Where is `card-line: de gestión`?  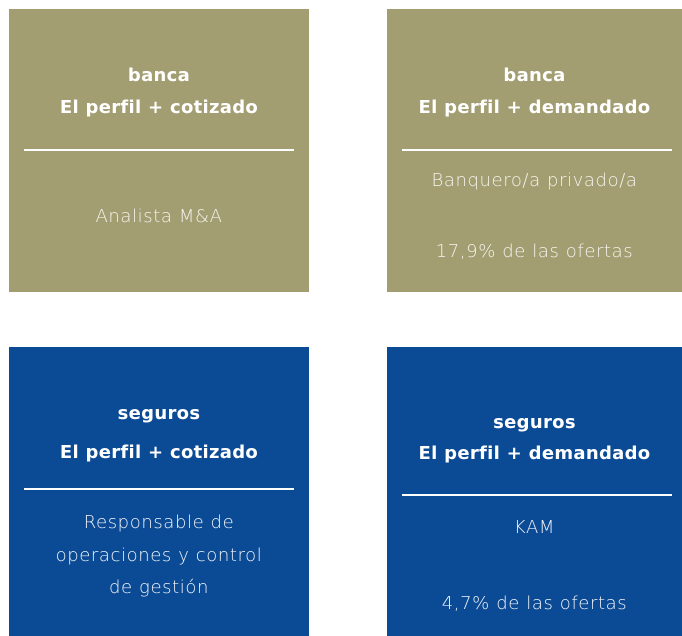 card-line: de gestión is located at coordinates (159, 587).